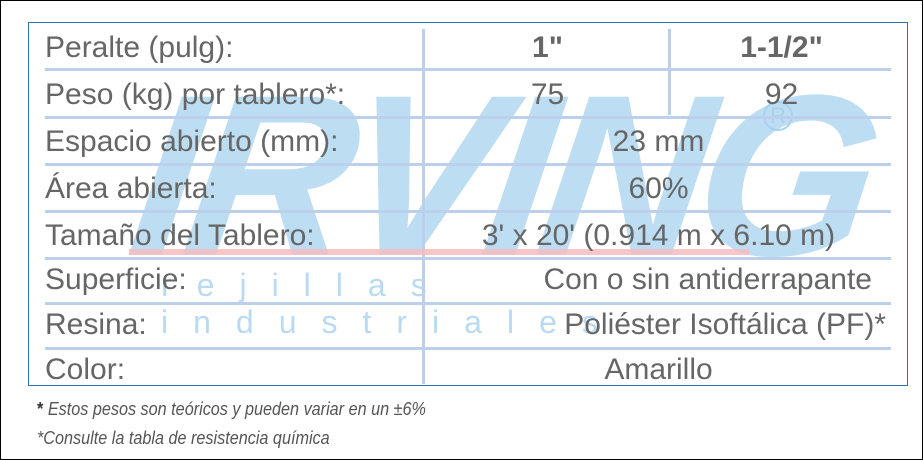 The height and width of the screenshot is (460, 923). Describe the element at coordinates (139, 47) in the screenshot. I see `header-label: Peralte (pulg):` at that location.